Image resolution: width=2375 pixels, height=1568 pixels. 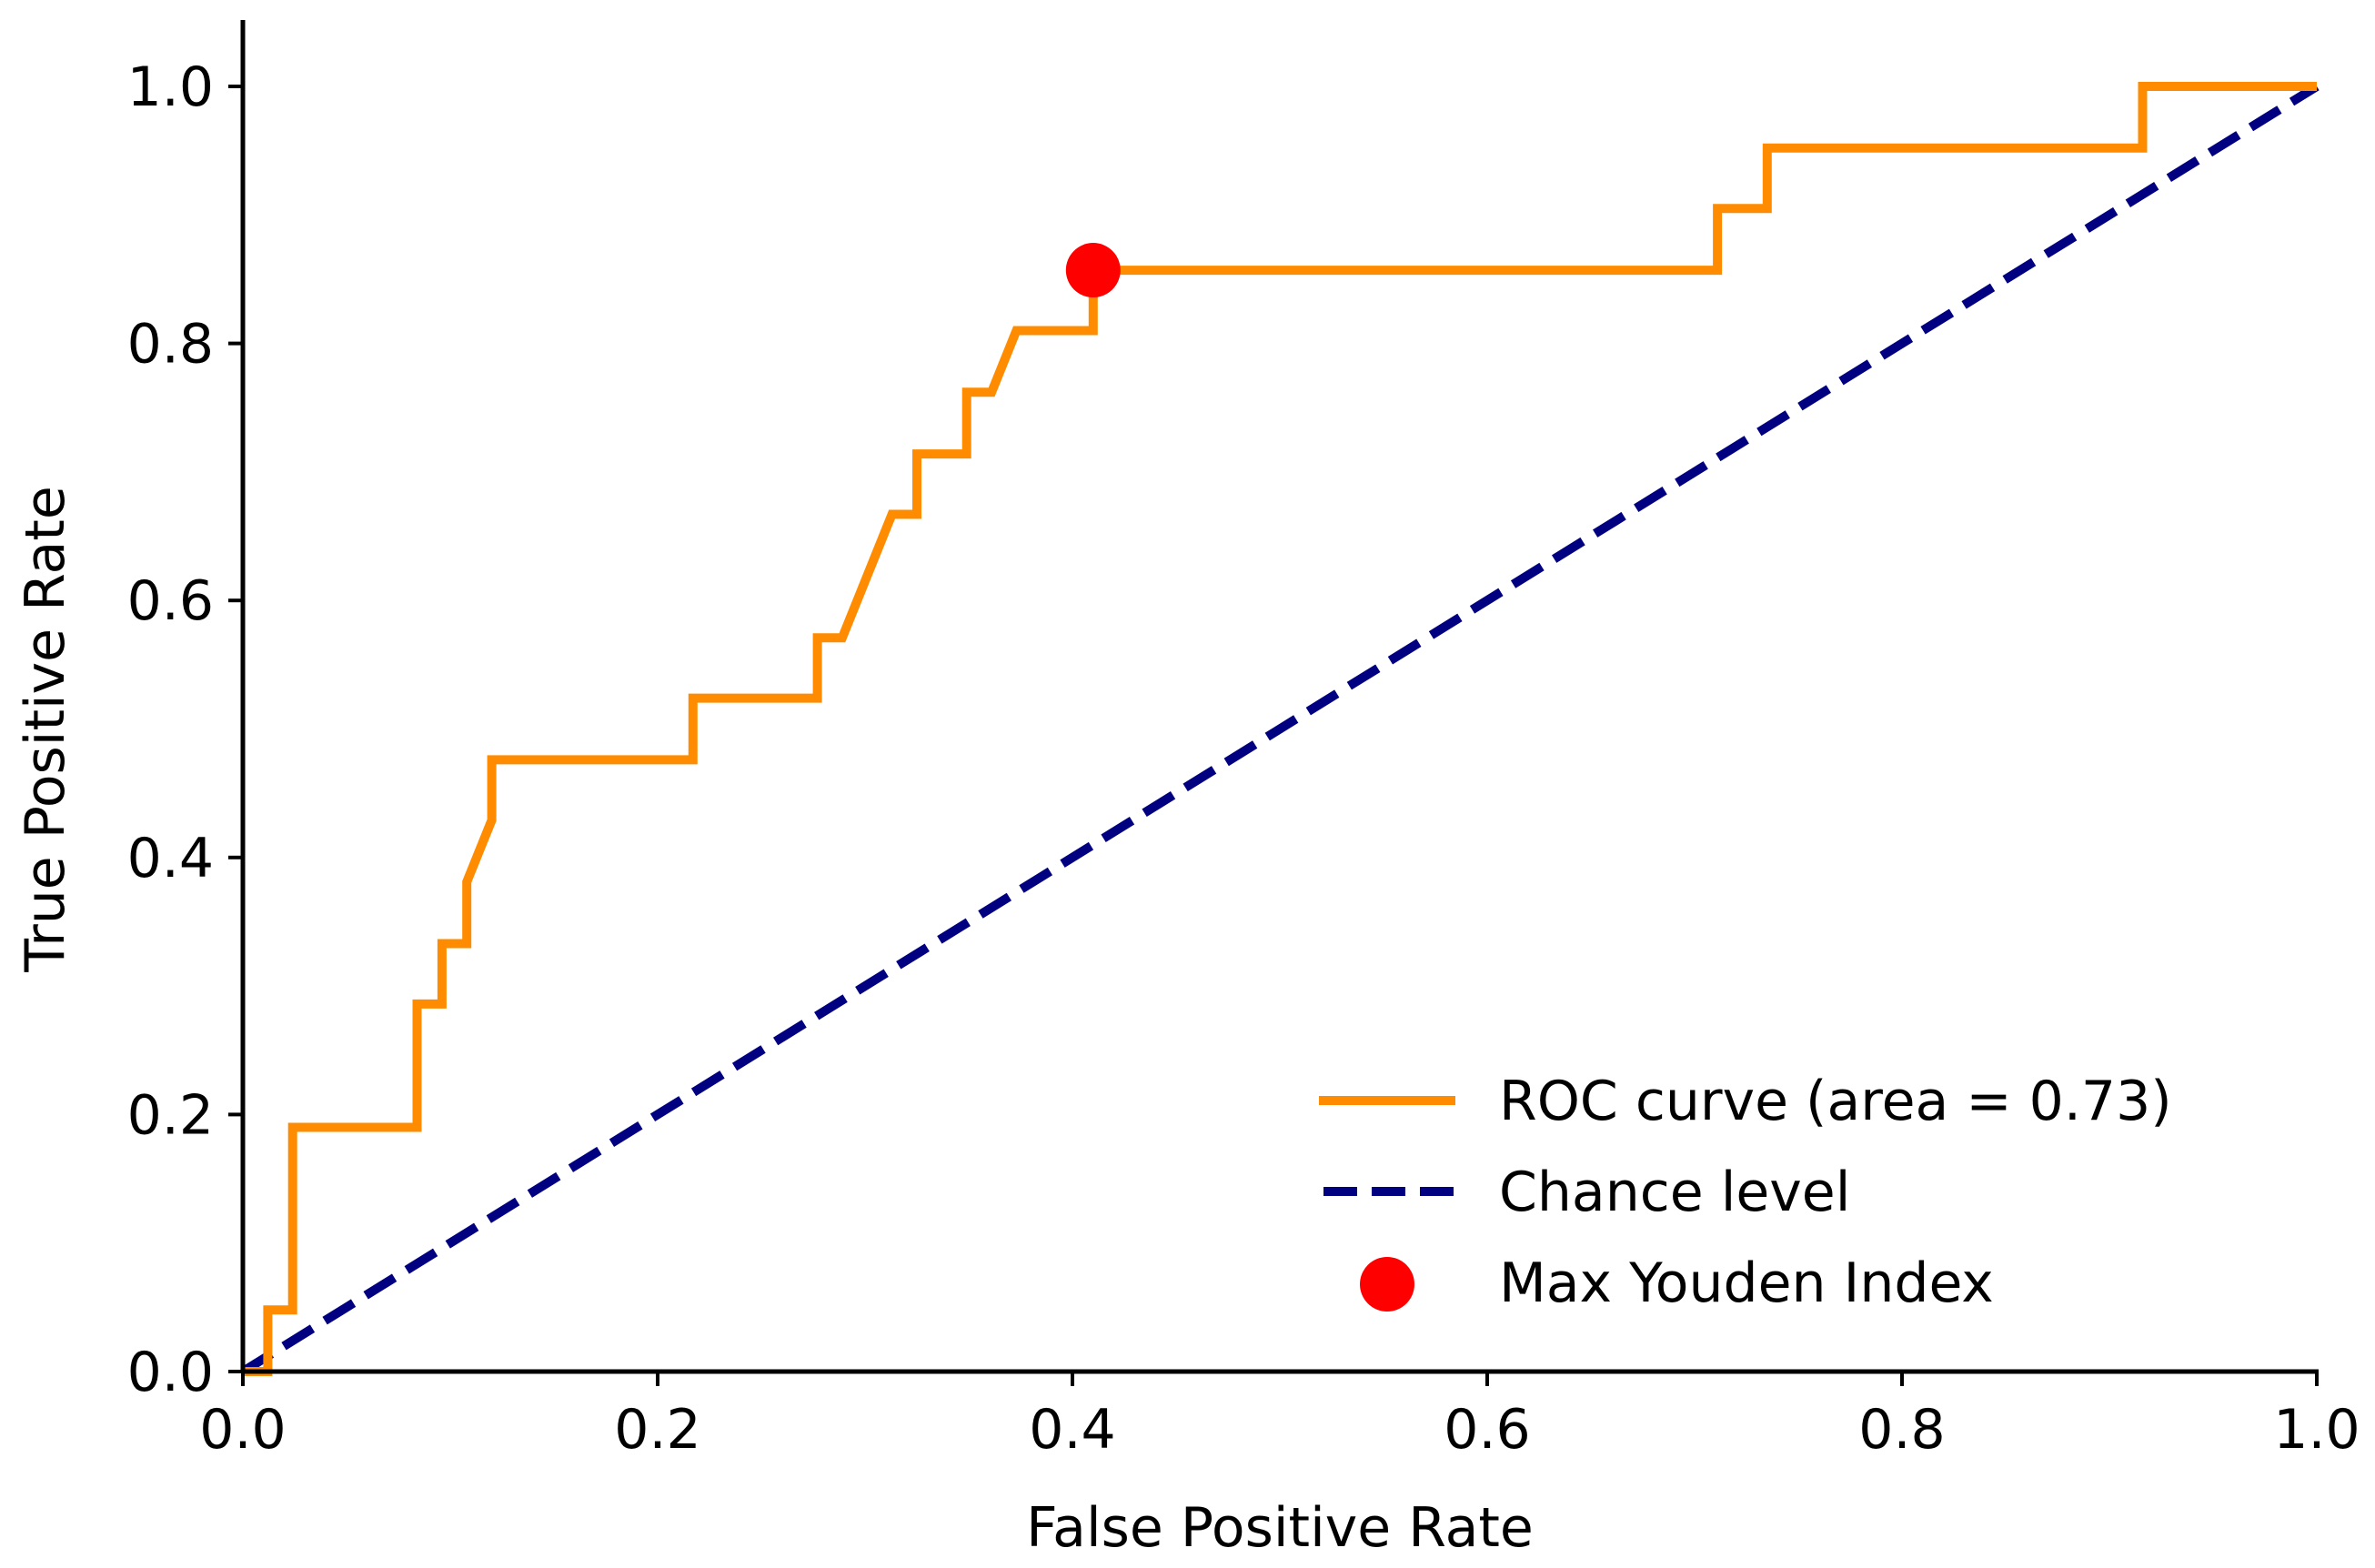 What do you see at coordinates (170, 1372) in the screenshot?
I see `y-tick-label: 0.0` at bounding box center [170, 1372].